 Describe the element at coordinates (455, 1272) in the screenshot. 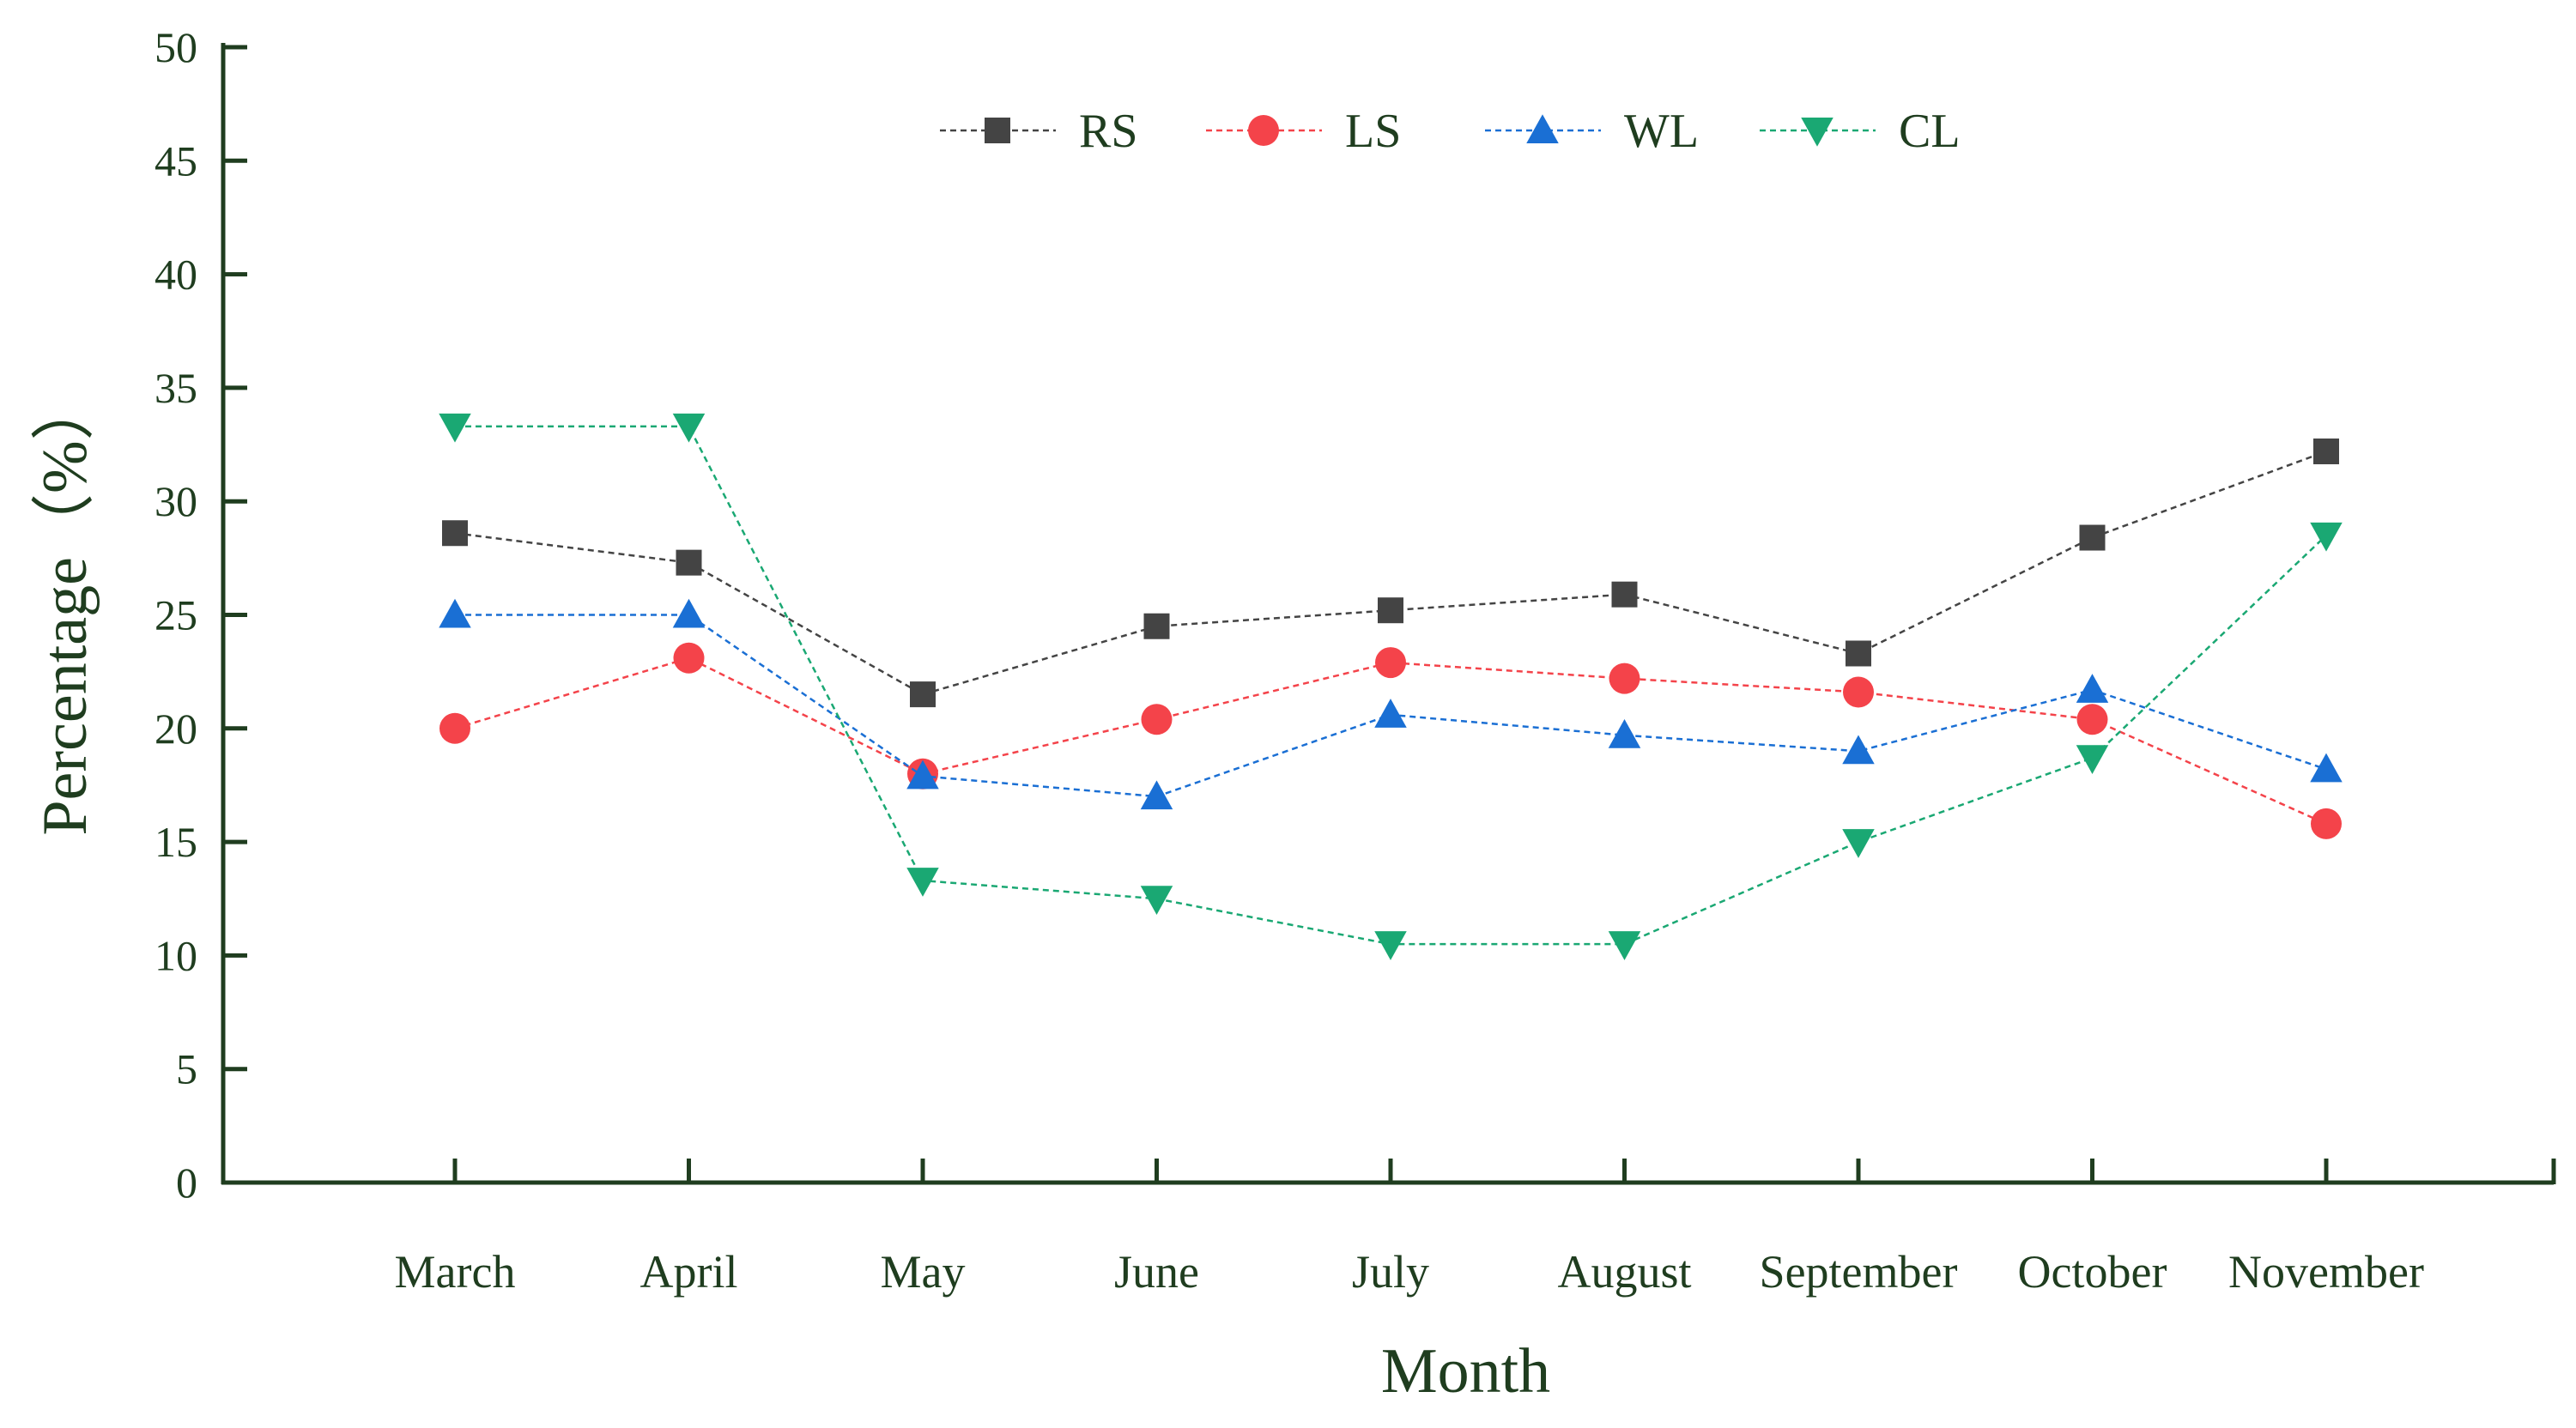

I see `x-tick-label: March` at that location.